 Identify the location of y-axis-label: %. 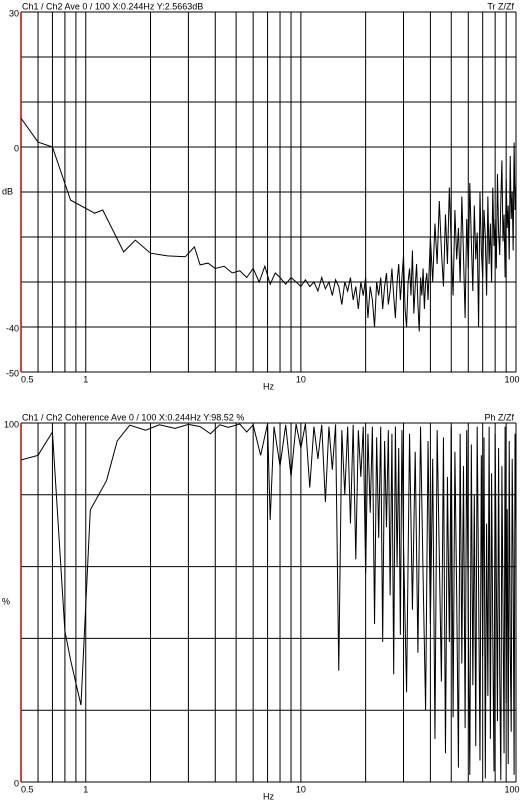
(6, 601).